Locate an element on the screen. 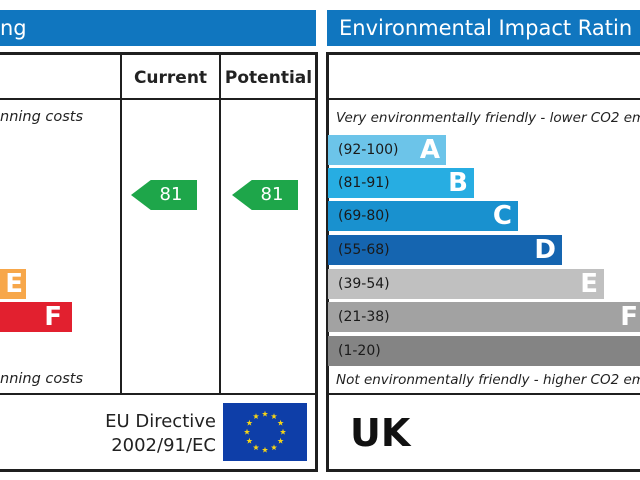 The width and height of the screenshot is (640, 480). eu-directive-line2: 2002/91/EC is located at coordinates (163, 445).